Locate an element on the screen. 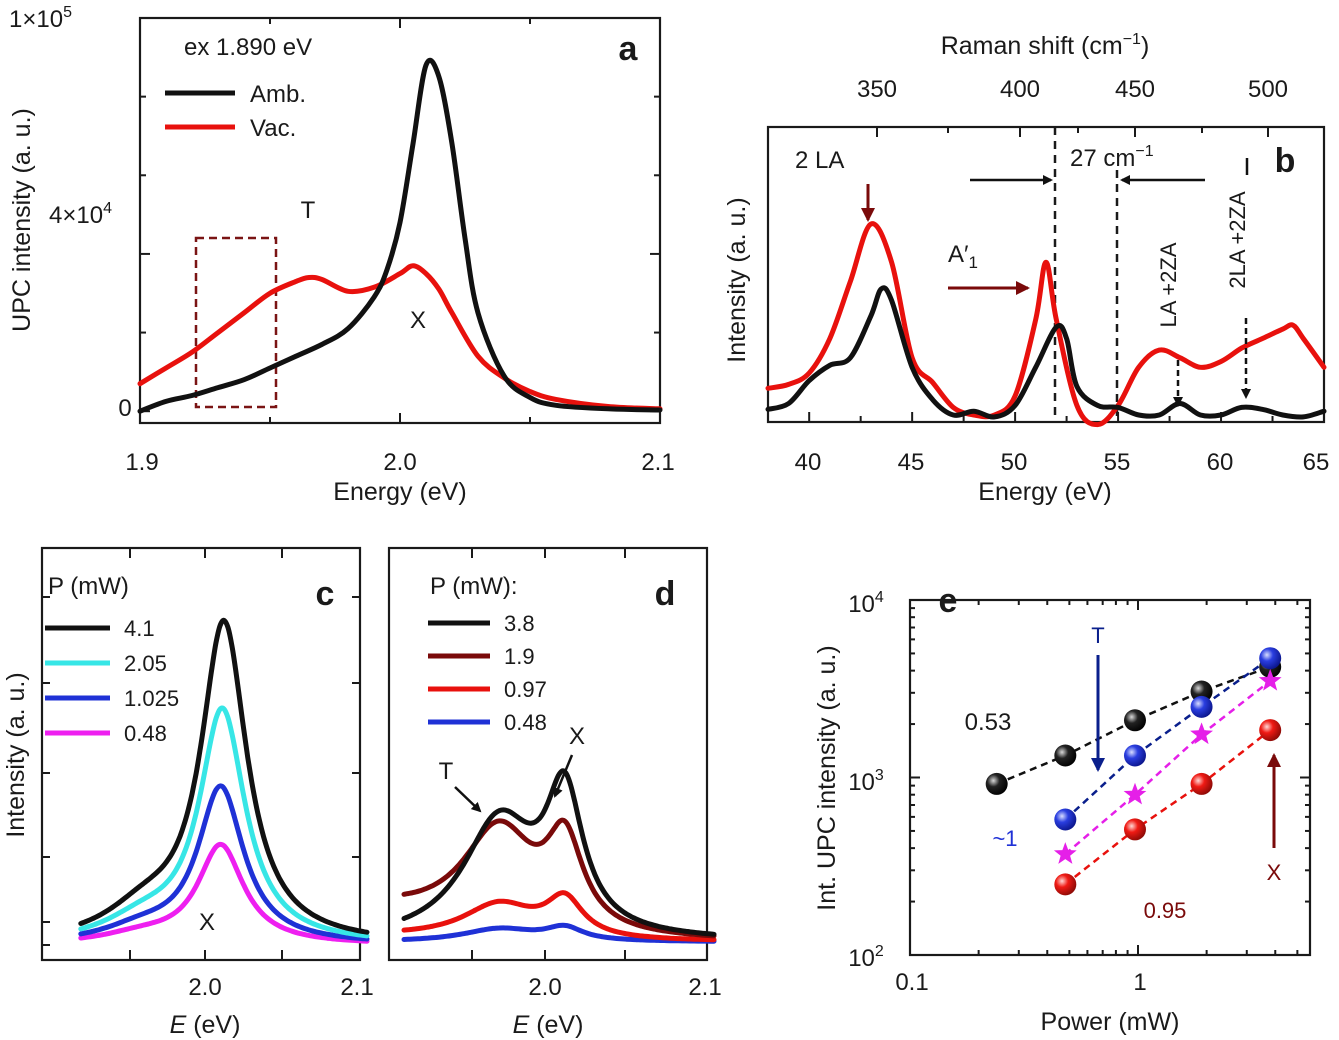  panel-d-curves is located at coordinates (559, 856).